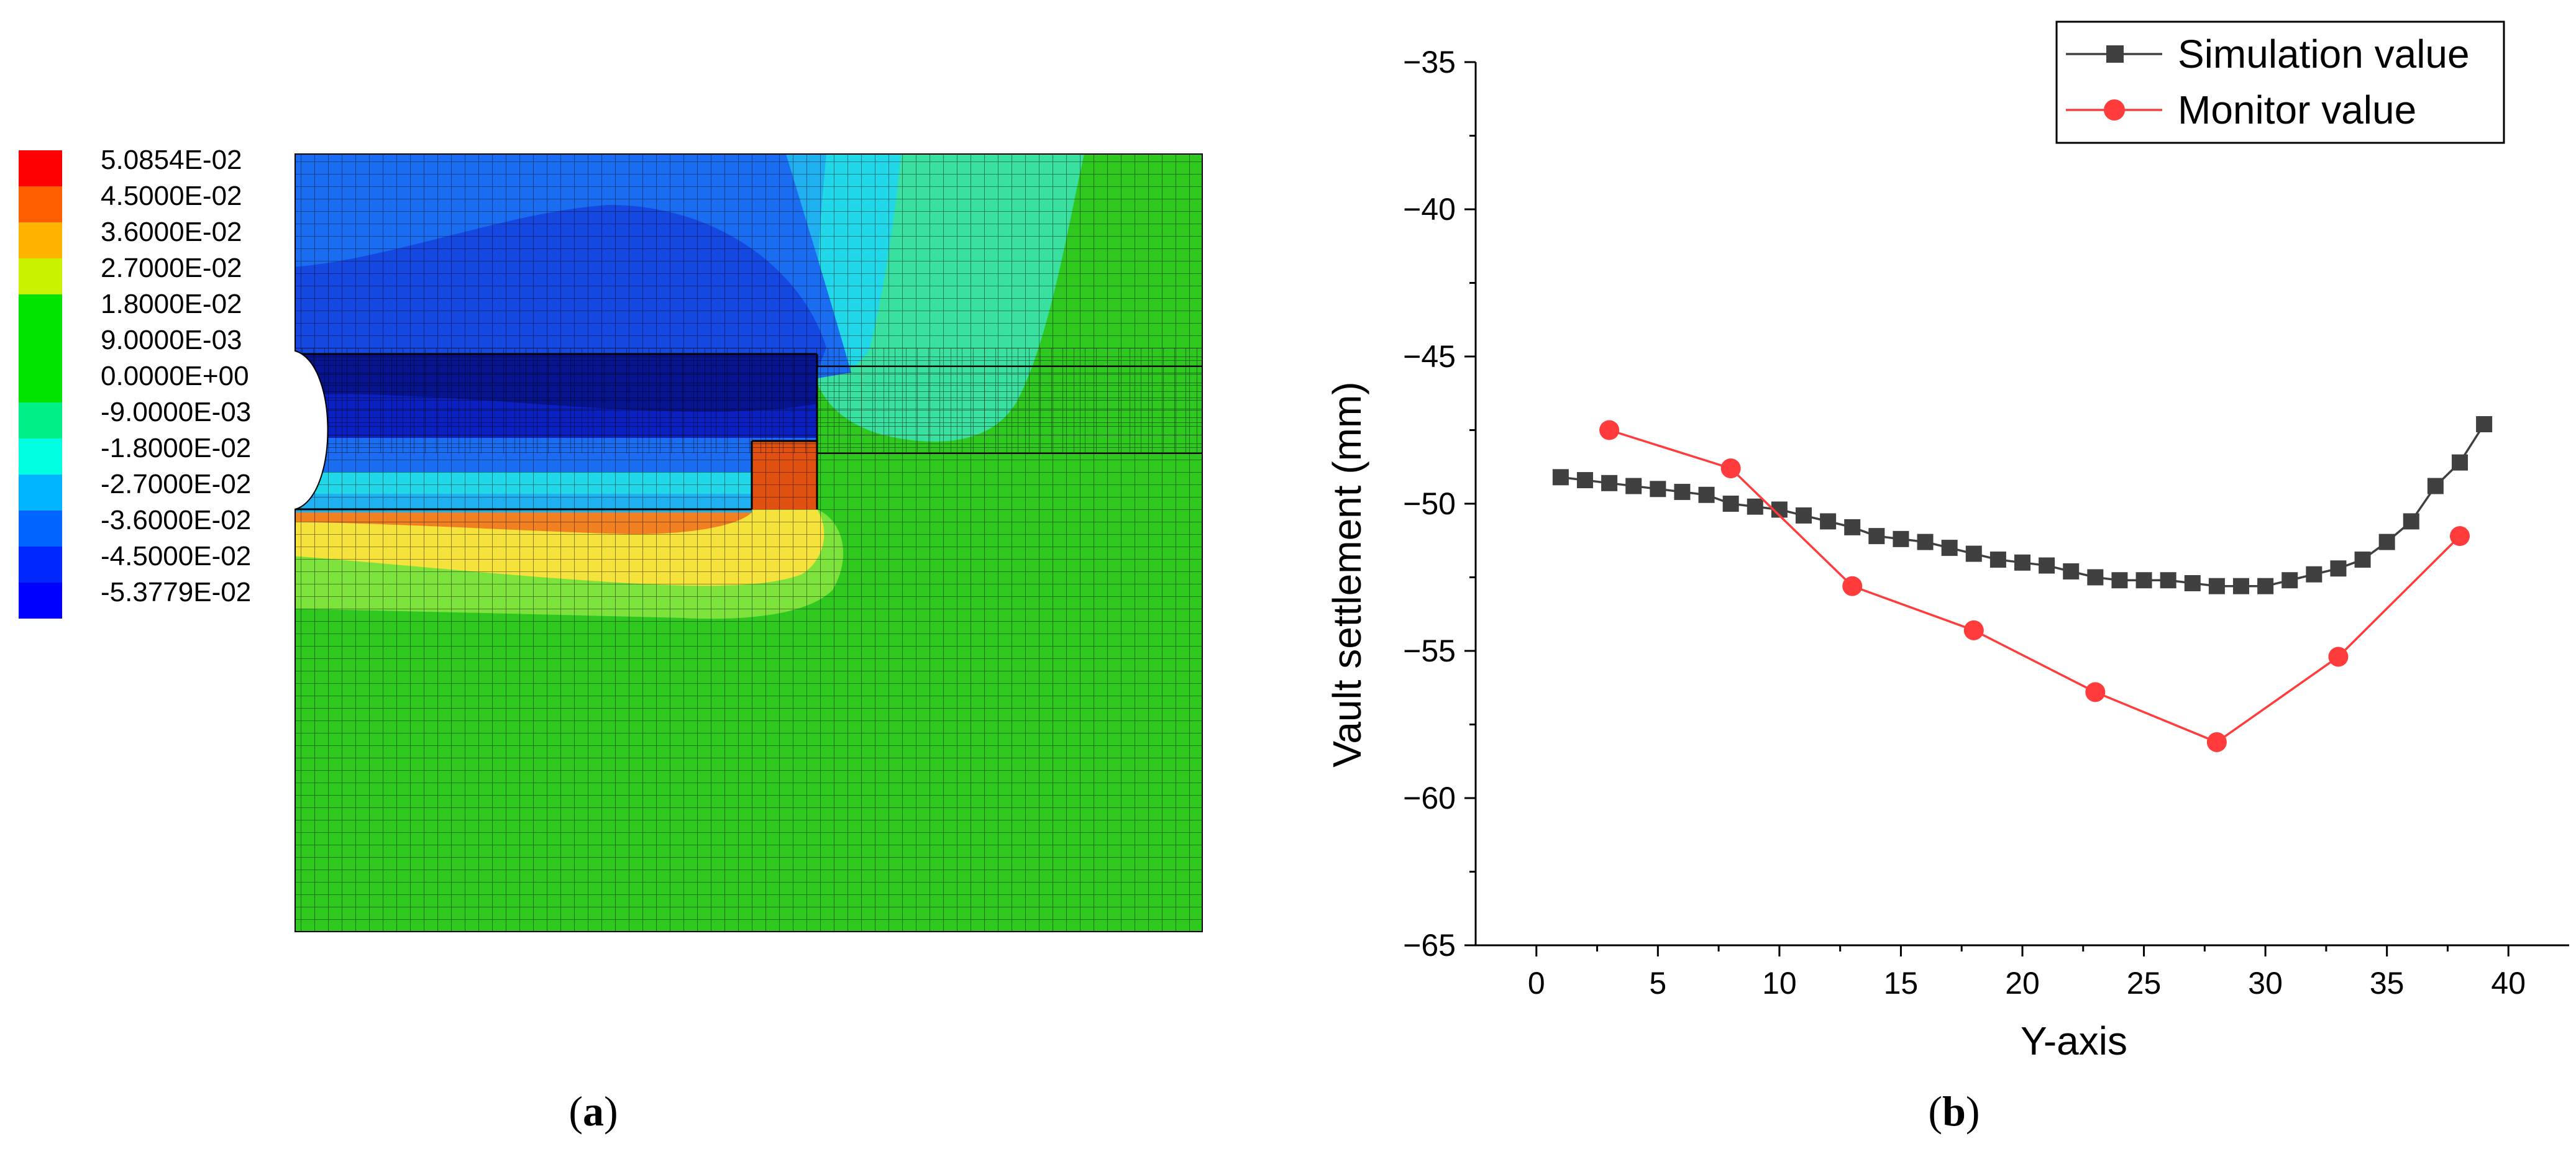 The image size is (2576, 1149). Describe the element at coordinates (1429, 503) in the screenshot. I see `y-tick-label: −50` at that location.